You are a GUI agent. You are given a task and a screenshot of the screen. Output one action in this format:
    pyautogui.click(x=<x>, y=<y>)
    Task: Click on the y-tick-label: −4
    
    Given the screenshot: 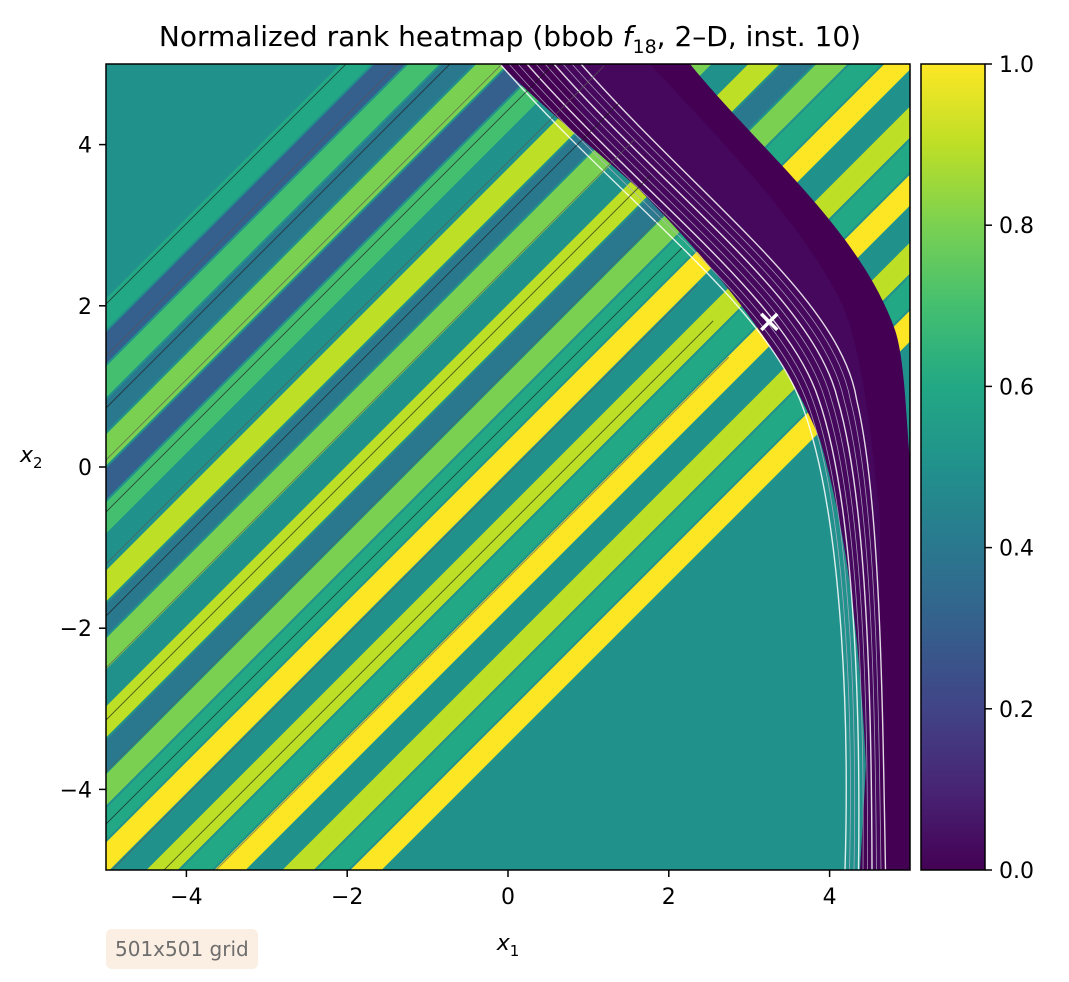 What is the action you would take?
    pyautogui.click(x=76, y=790)
    